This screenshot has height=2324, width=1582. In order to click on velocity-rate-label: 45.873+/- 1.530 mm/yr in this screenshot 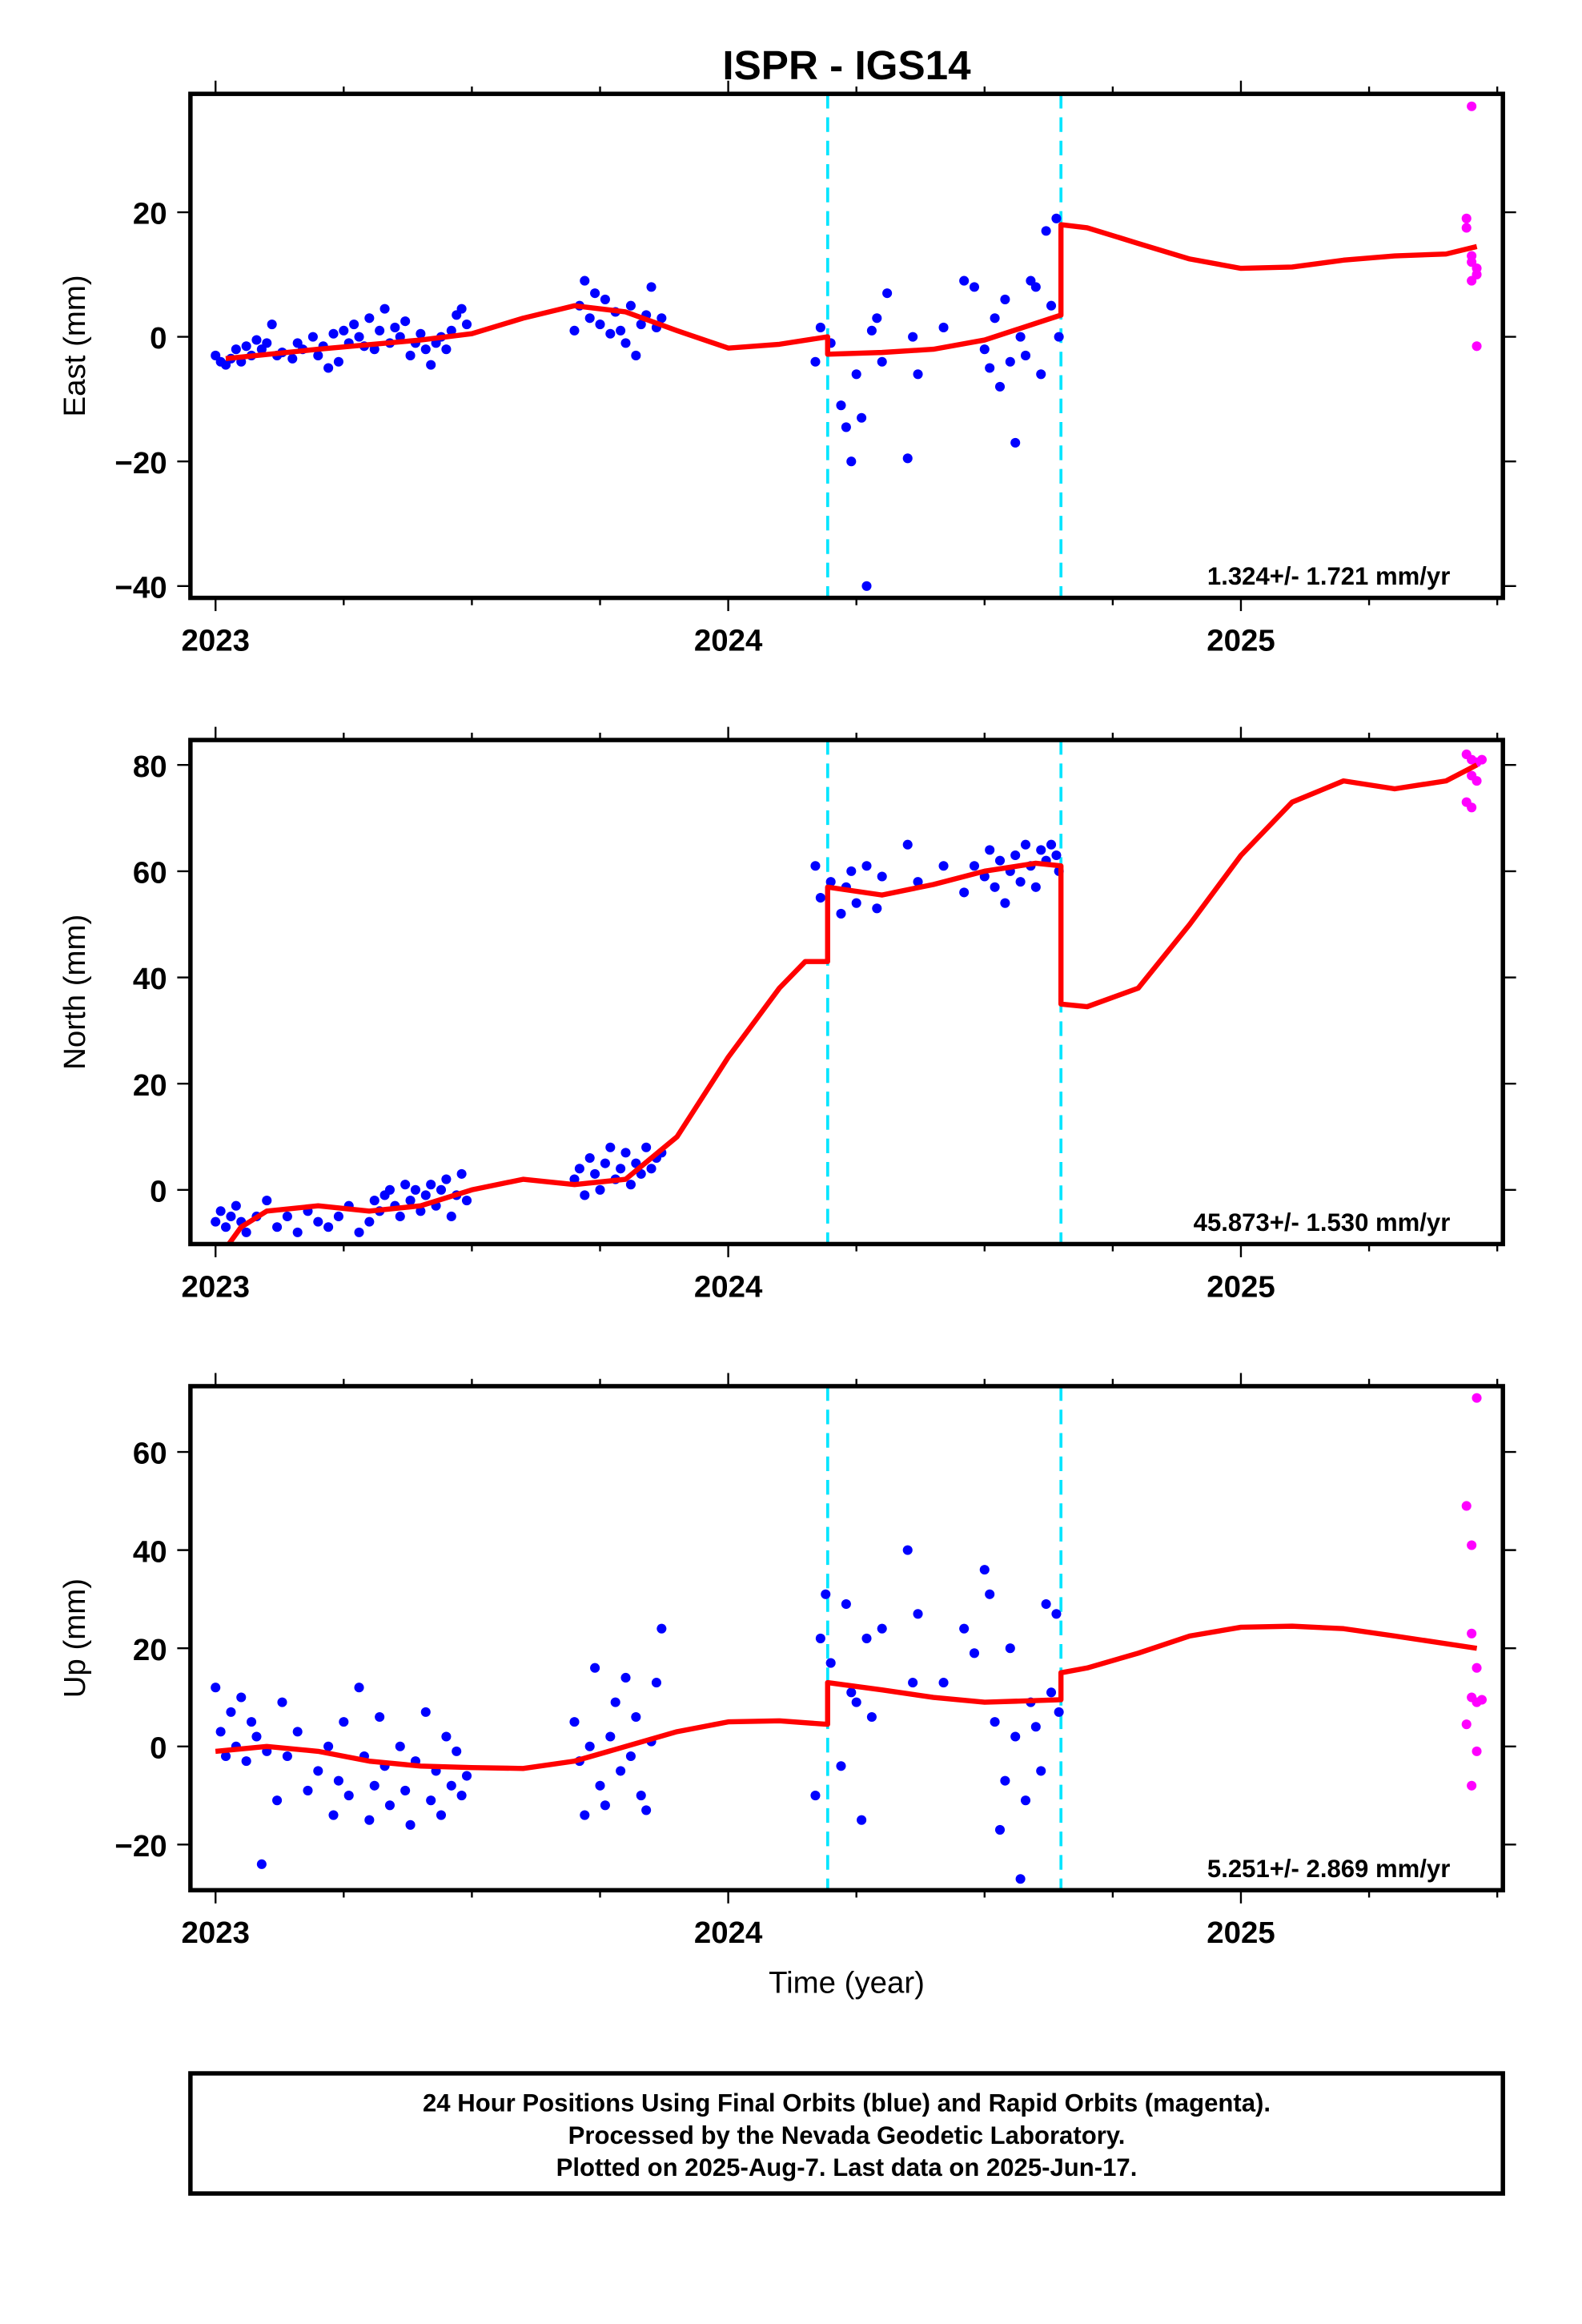, I will do `click(1323, 1222)`.